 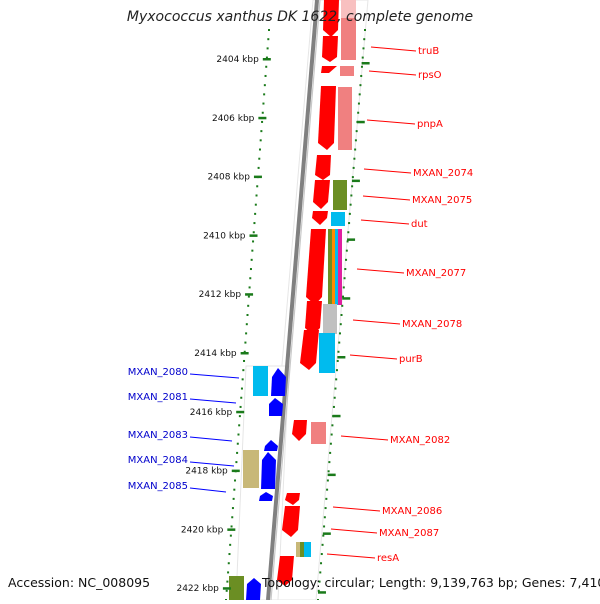 What do you see at coordinates (271, 445) in the screenshot?
I see `gene-MXAN_2083` at bounding box center [271, 445].